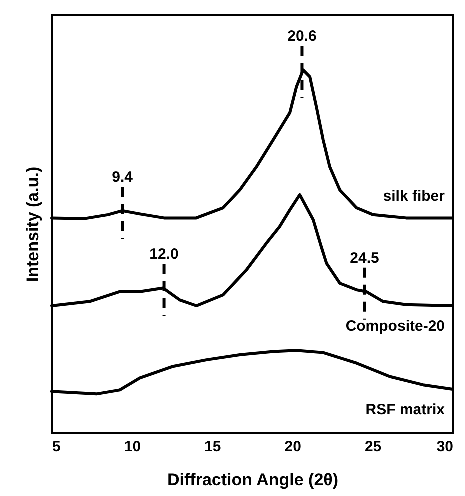 This screenshot has height=496, width=465. I want to click on x-tick-label: 15, so click(213, 447).